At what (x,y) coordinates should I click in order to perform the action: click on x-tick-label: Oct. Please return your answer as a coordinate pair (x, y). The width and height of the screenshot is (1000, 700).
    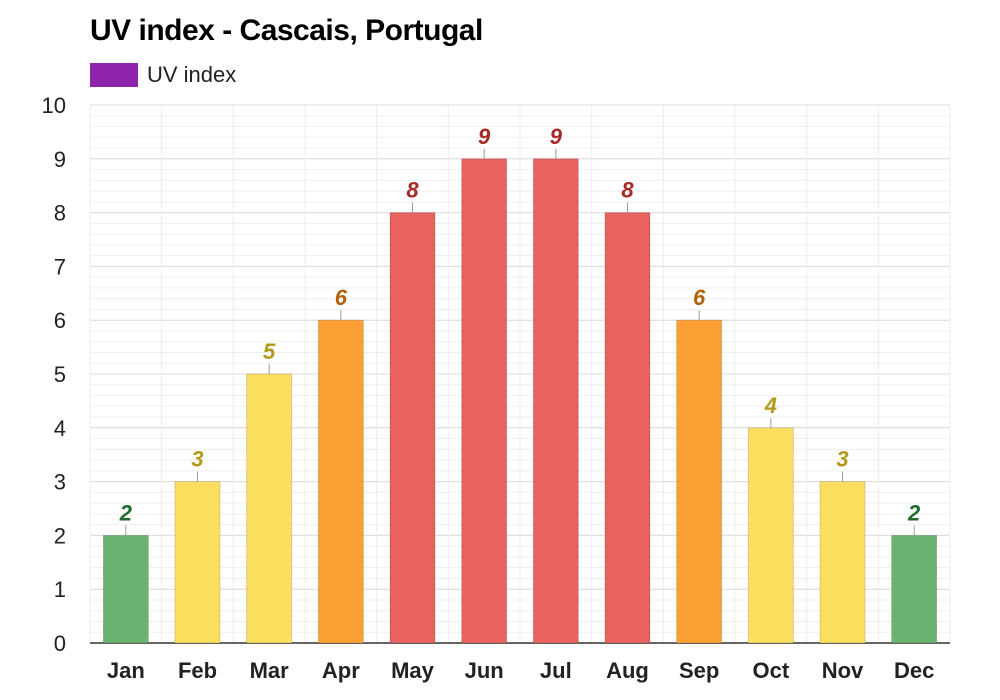
    Looking at the image, I should click on (770, 670).